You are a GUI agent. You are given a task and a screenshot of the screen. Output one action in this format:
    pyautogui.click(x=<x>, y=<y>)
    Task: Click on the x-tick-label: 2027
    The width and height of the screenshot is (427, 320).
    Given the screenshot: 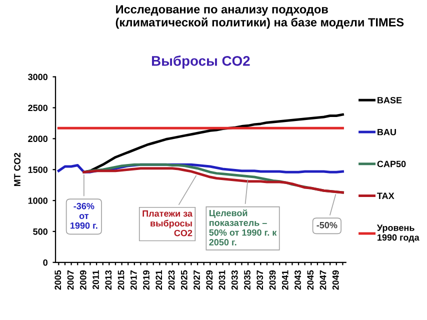 What is the action you would take?
    pyautogui.click(x=197, y=280)
    